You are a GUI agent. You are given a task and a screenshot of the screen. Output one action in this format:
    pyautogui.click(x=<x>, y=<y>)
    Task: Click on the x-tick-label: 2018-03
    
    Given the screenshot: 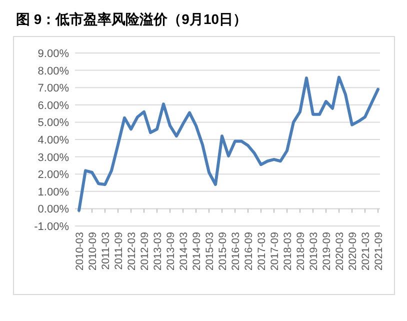 What is the action you would take?
    pyautogui.click(x=288, y=251)
    